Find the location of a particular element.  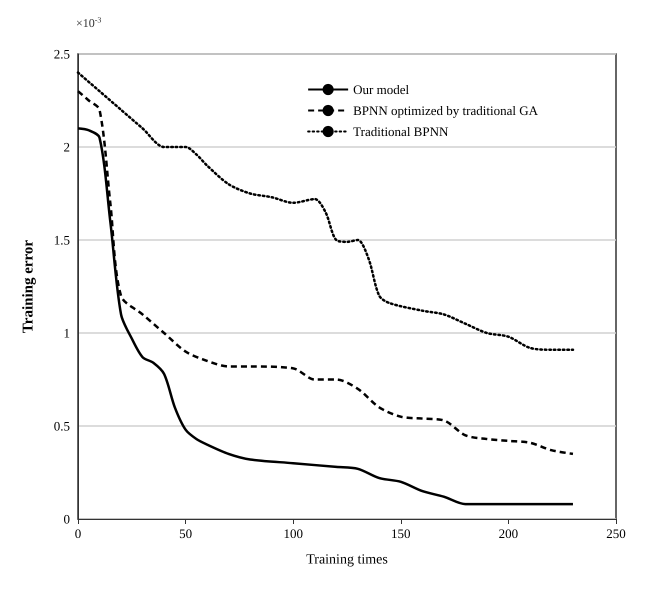

legend-label: Our model is located at coordinates (381, 89).